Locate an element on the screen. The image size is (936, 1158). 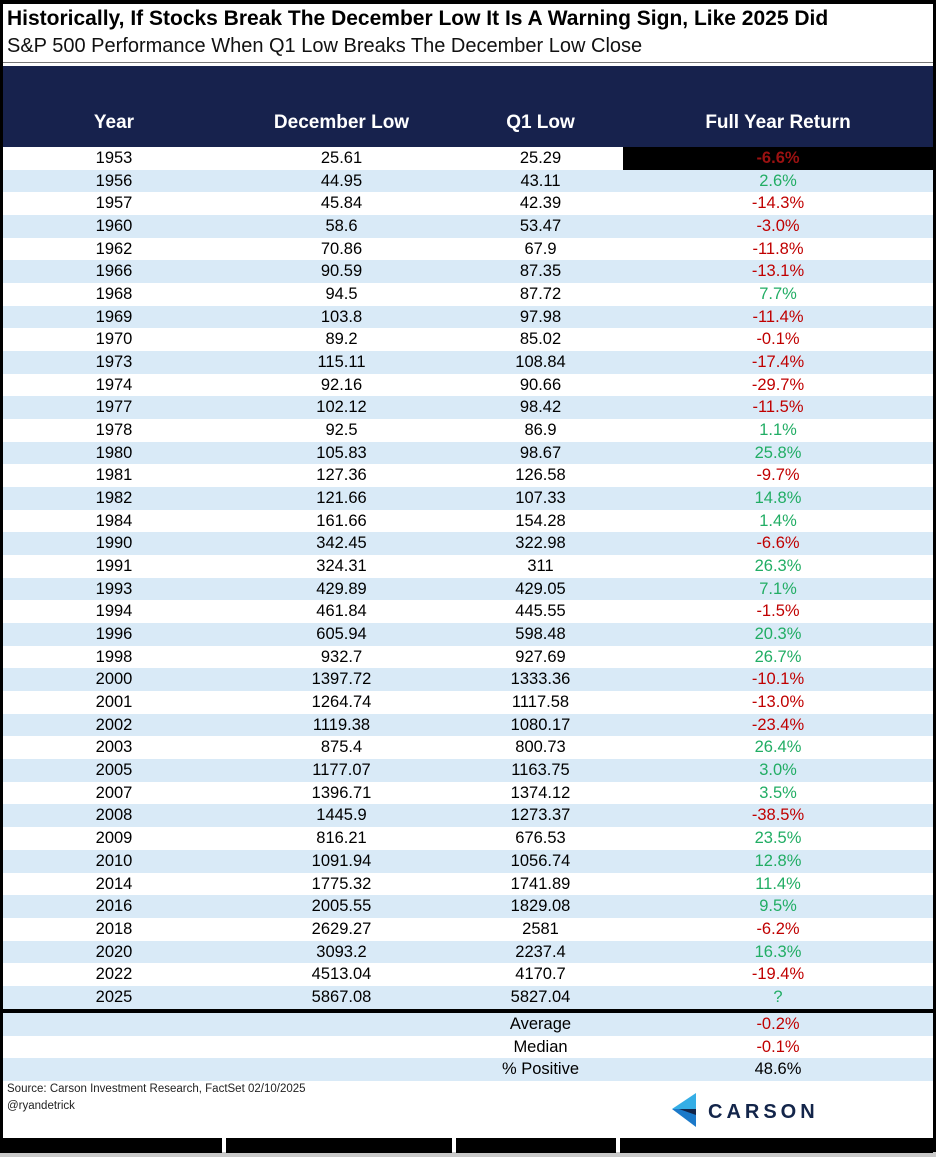
summary-value: 48.6% is located at coordinates (778, 1069).